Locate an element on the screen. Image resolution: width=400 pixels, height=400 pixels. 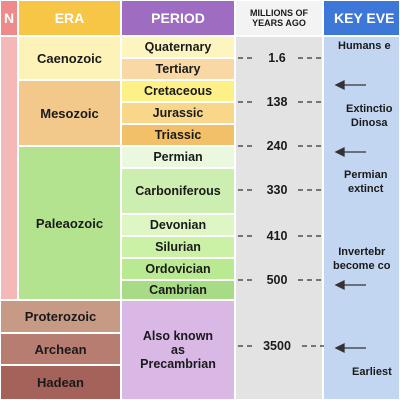
period-cretaceous: Cretaceous is located at coordinates (178, 91).